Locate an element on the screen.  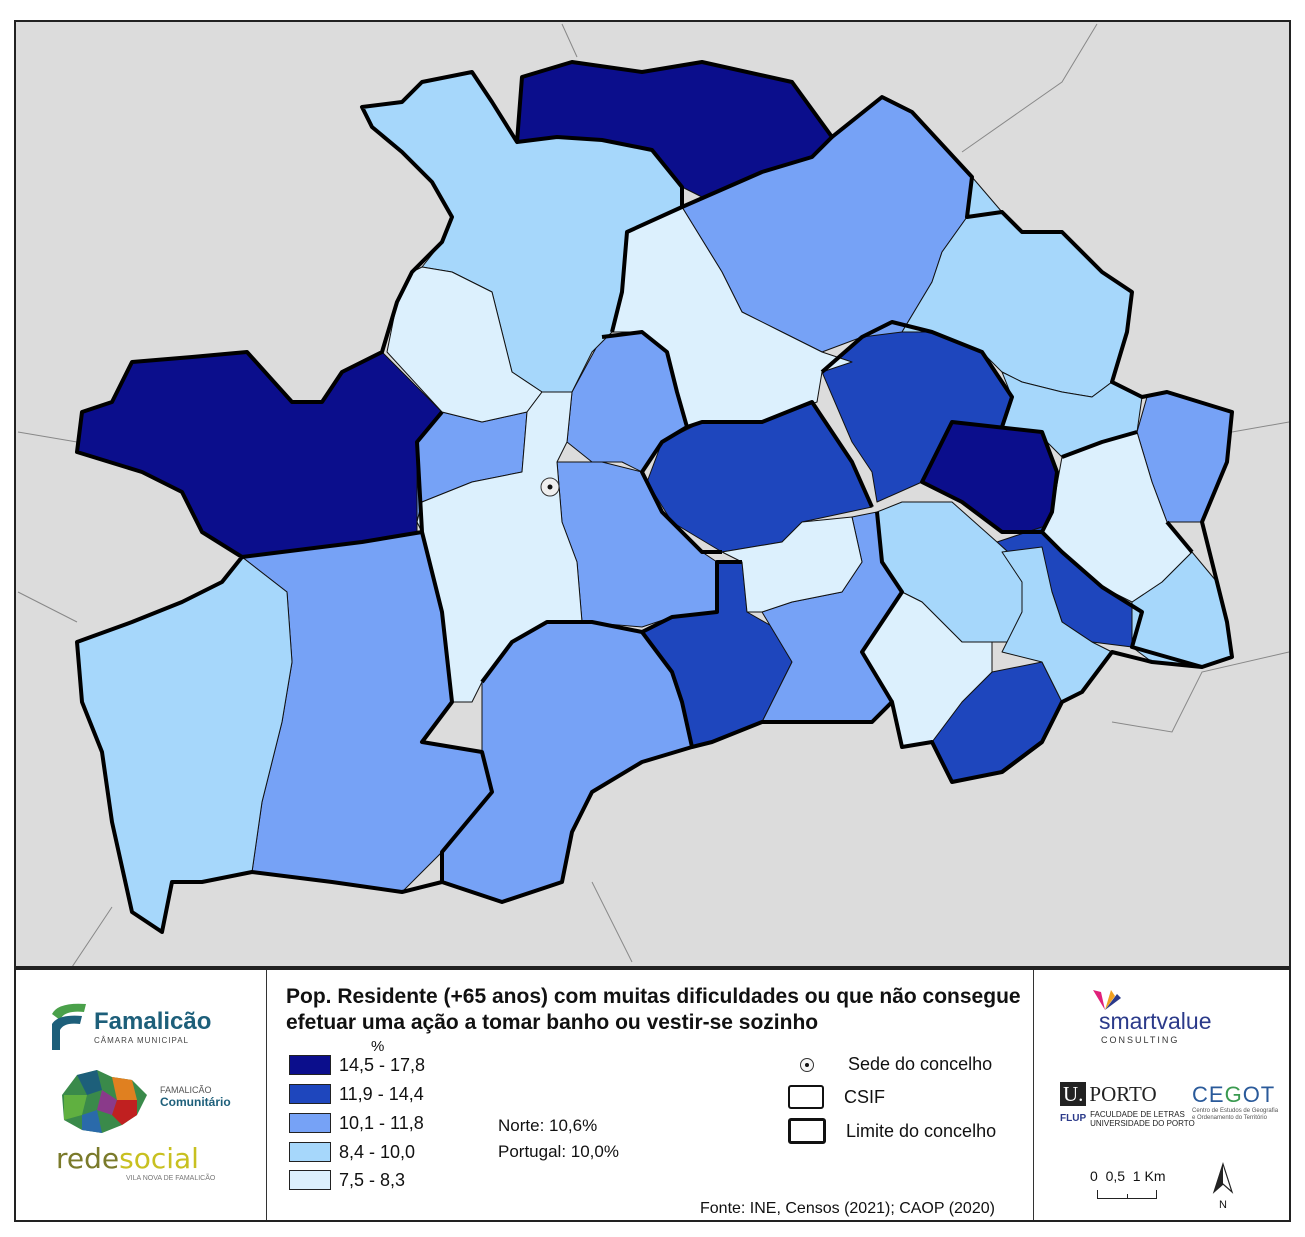
csif-label: CSIF is located at coordinates (865, 1096).